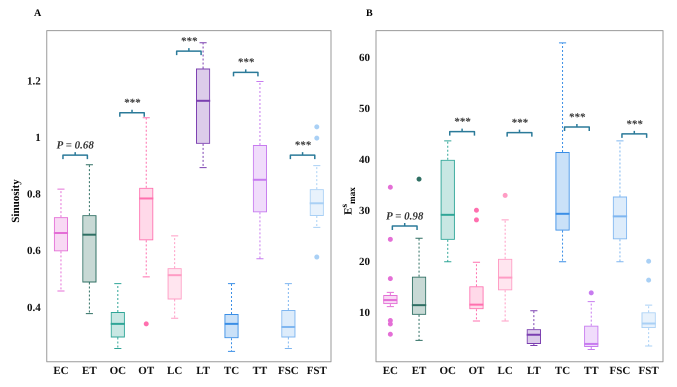 The height and width of the screenshot is (387, 677). I want to click on y-tick-label: 0.8, so click(34, 194).